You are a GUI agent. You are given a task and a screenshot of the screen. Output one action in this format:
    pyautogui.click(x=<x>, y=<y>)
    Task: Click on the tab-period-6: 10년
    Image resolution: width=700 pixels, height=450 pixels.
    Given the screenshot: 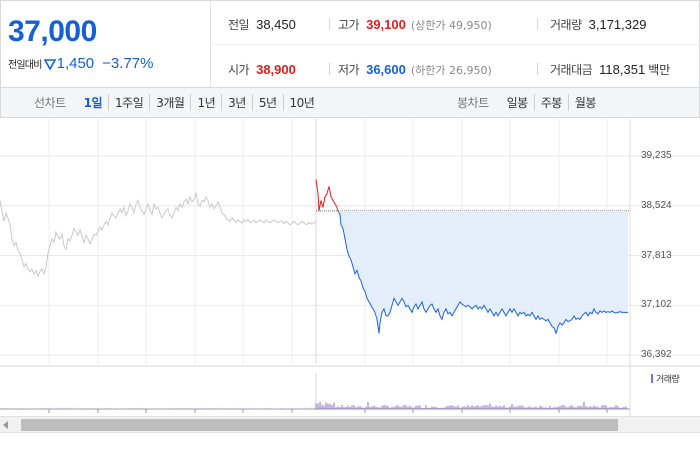 What is the action you would take?
    pyautogui.click(x=301, y=102)
    